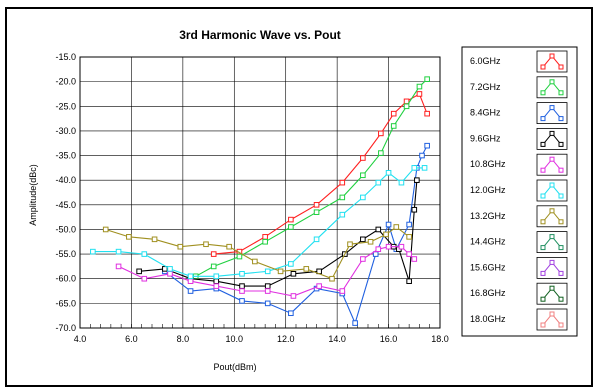  I want to click on legend-label: 8.4GHz, so click(485, 113).